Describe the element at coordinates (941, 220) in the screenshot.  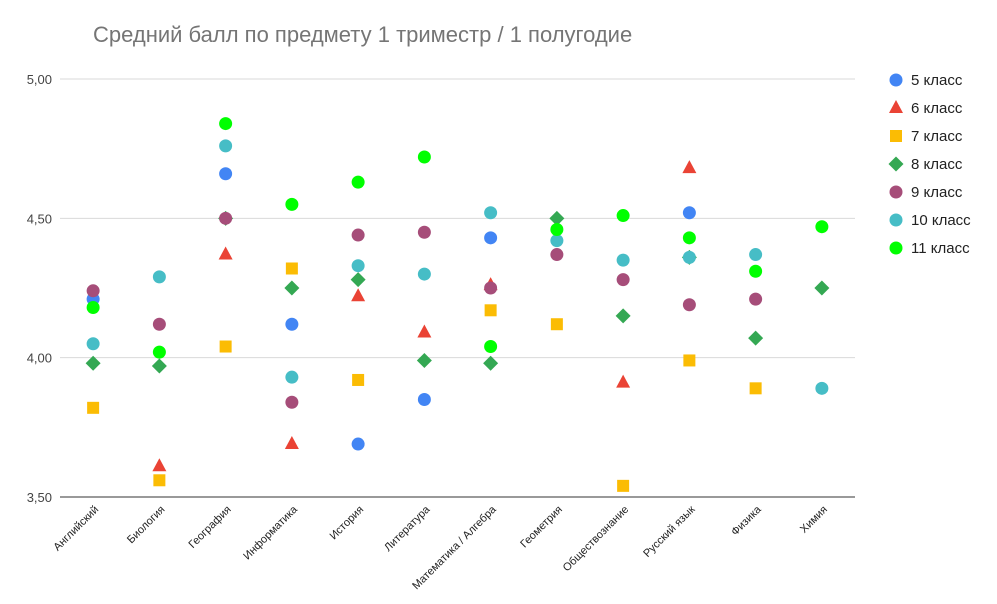
I see `legend-label: 10 класс` at that location.